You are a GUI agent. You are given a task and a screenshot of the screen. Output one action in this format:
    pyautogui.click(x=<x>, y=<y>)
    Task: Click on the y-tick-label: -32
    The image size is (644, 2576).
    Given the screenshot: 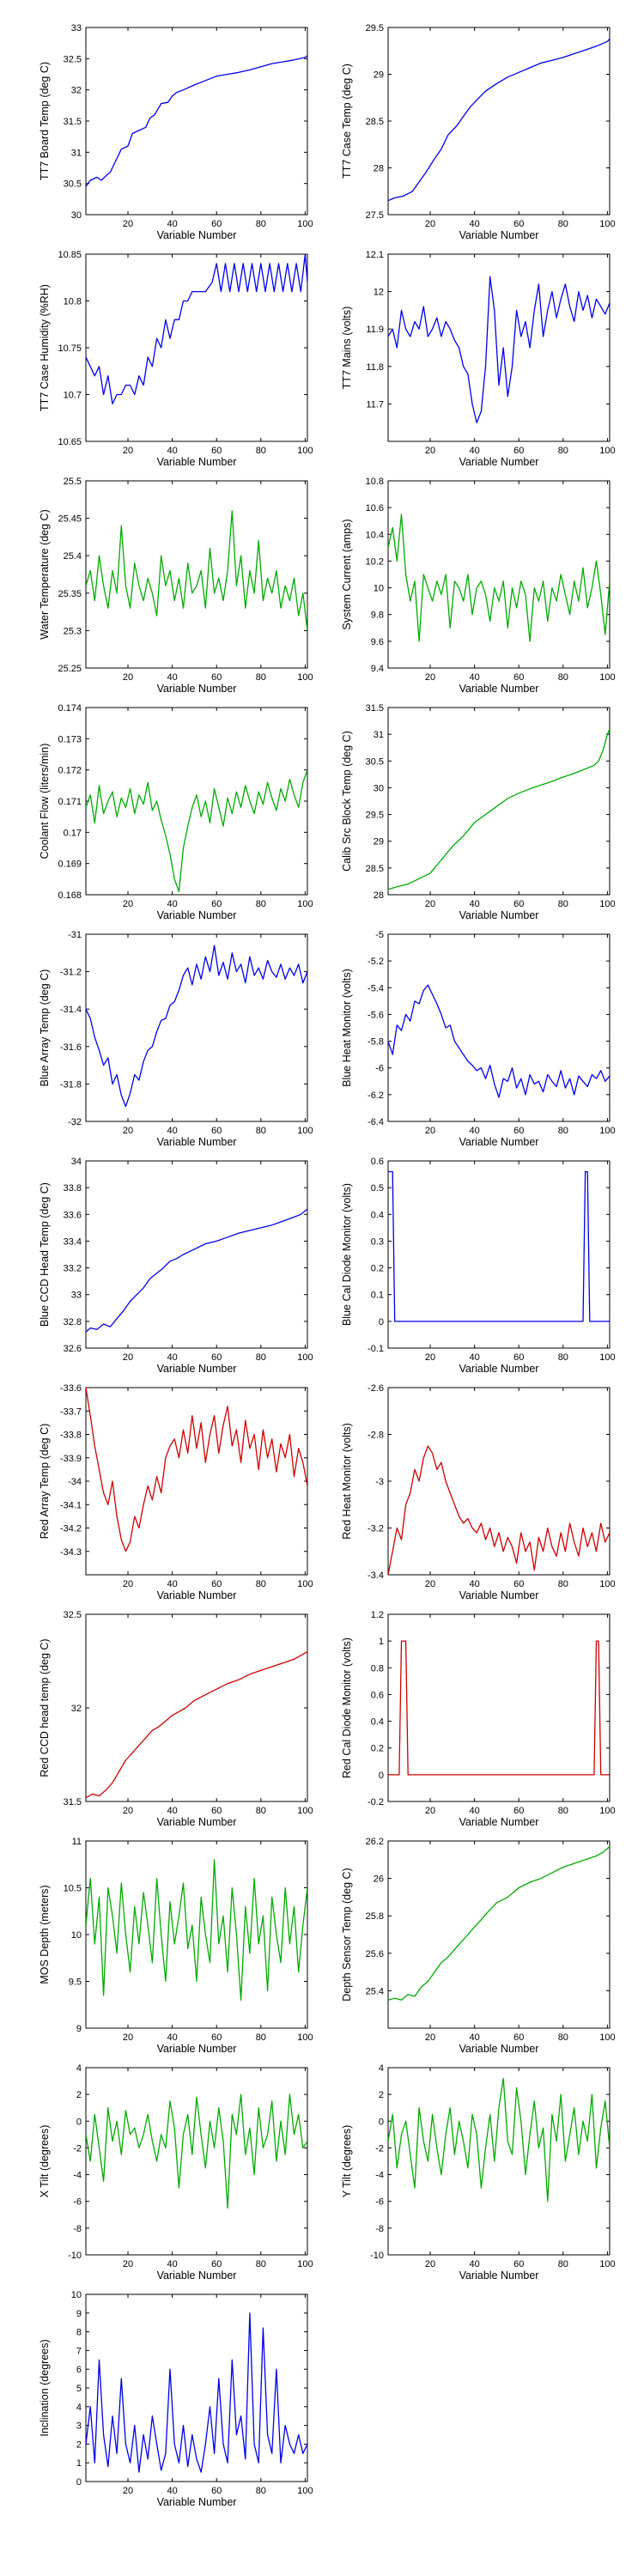 What is the action you would take?
    pyautogui.click(x=75, y=1122)
    